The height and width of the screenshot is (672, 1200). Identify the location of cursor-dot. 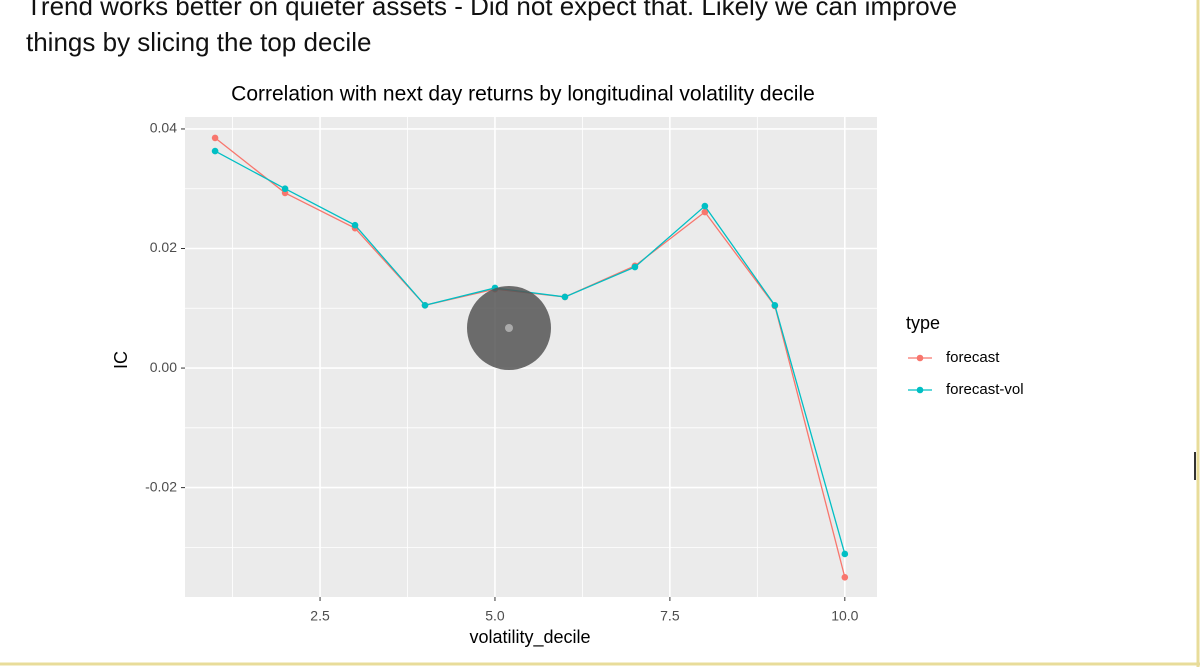
(509, 328).